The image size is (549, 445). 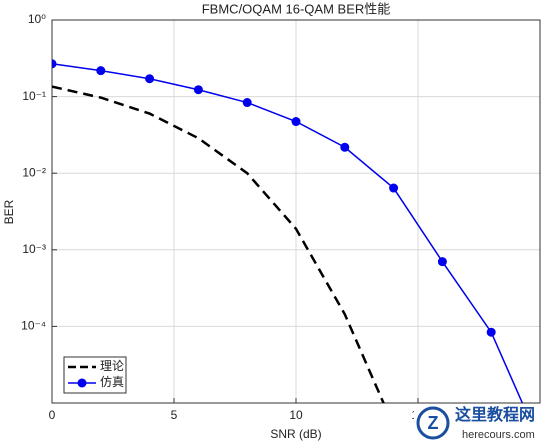 I want to click on watermark: Z 这里教程网 herecours.com, so click(x=481, y=424).